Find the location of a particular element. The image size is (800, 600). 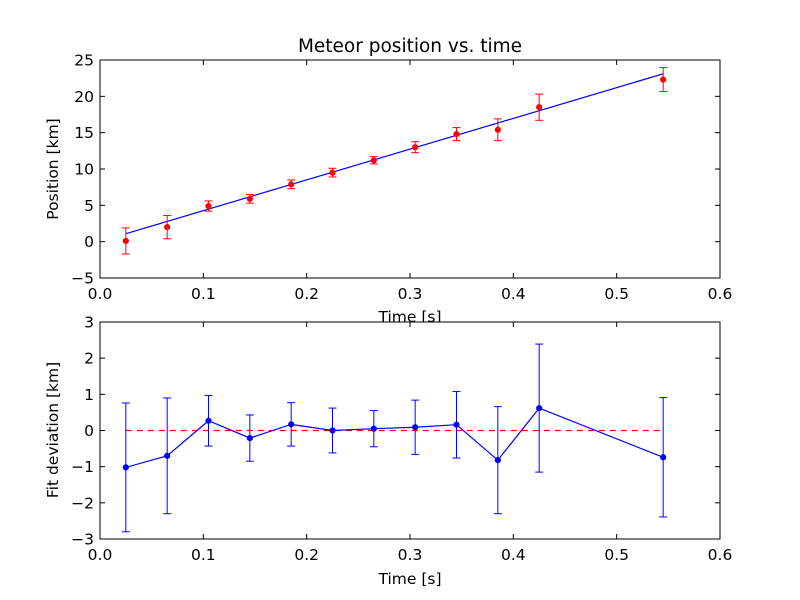

y-axis-label: Fit deviation [km] is located at coordinates (53, 430).